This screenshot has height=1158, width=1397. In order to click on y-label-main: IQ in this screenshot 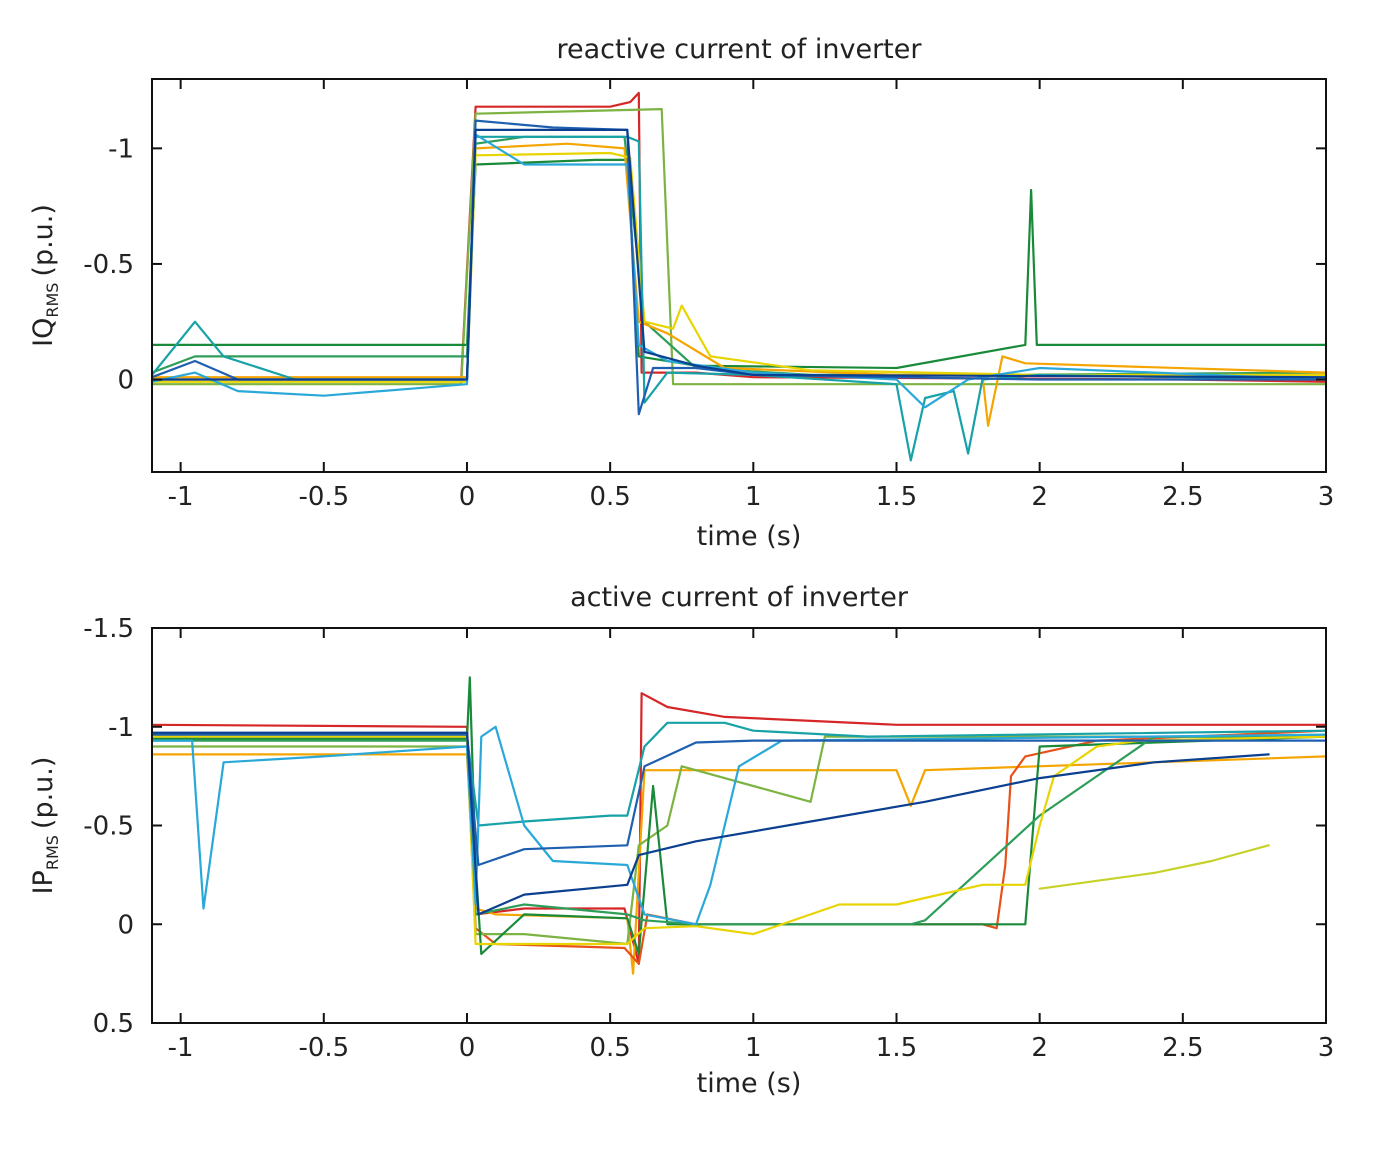, I will do `click(43, 332)`.